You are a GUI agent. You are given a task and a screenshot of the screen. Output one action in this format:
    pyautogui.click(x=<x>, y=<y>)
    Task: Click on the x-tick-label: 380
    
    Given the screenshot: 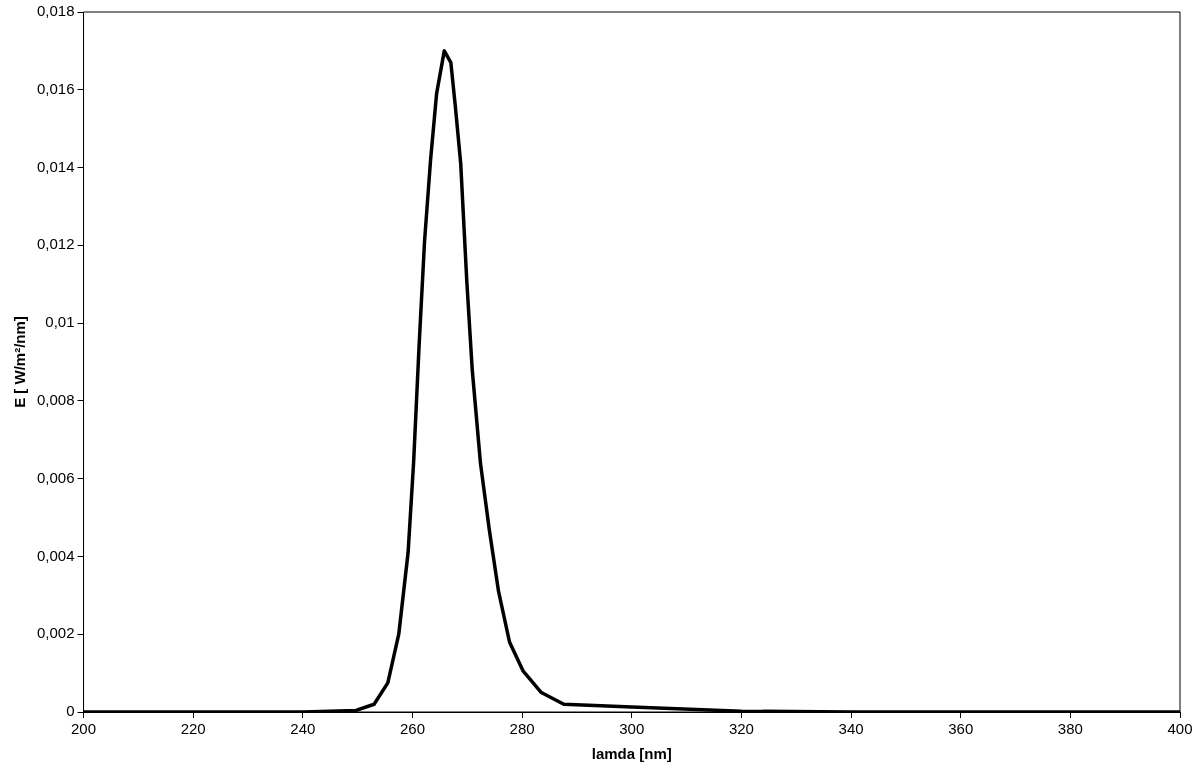 What is the action you would take?
    pyautogui.click(x=1070, y=729)
    